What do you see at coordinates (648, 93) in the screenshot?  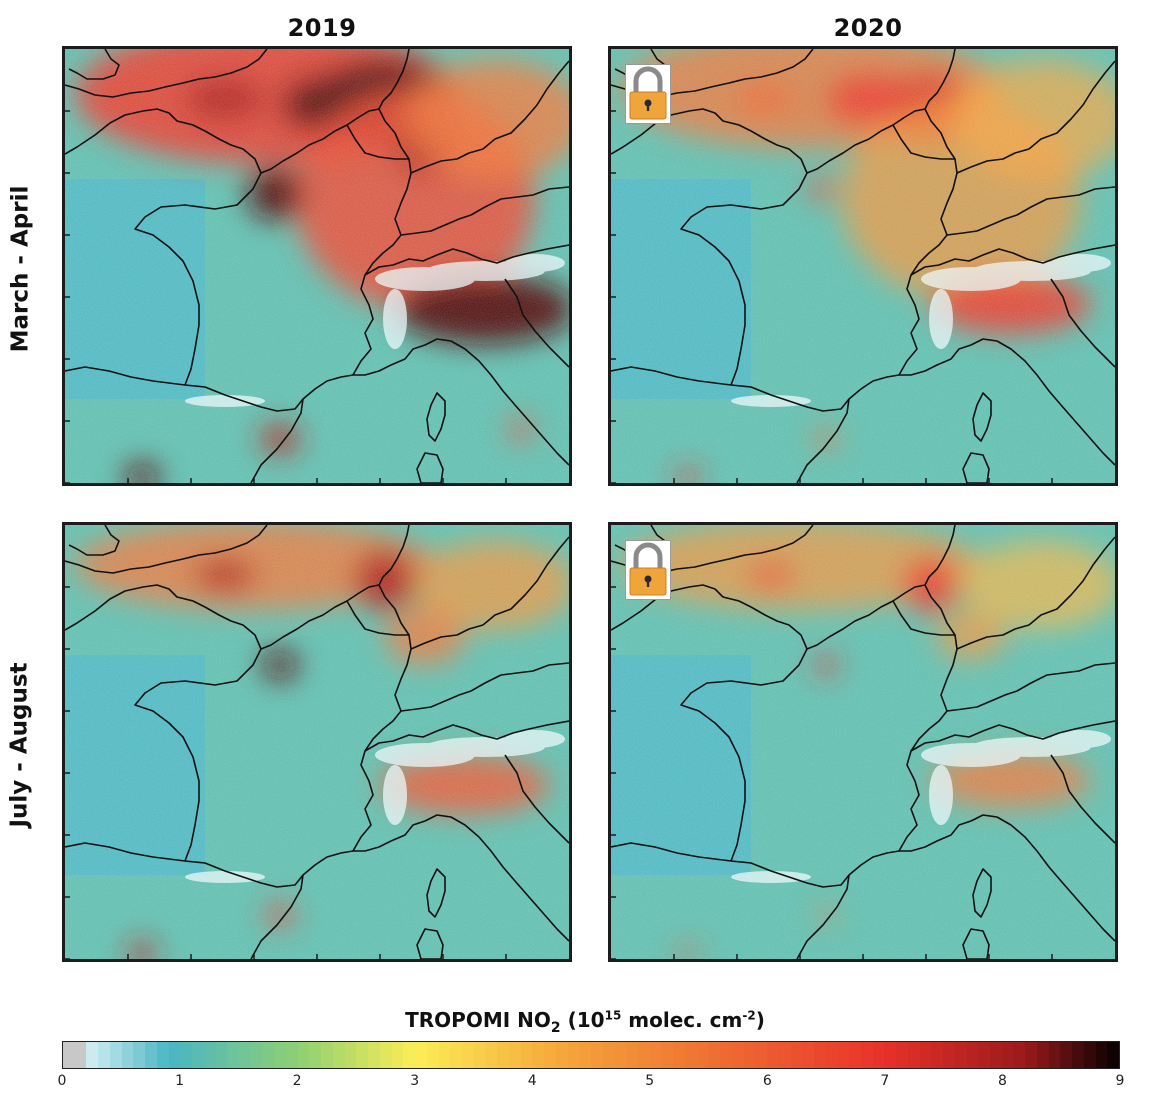 I see `padlock-graphic` at bounding box center [648, 93].